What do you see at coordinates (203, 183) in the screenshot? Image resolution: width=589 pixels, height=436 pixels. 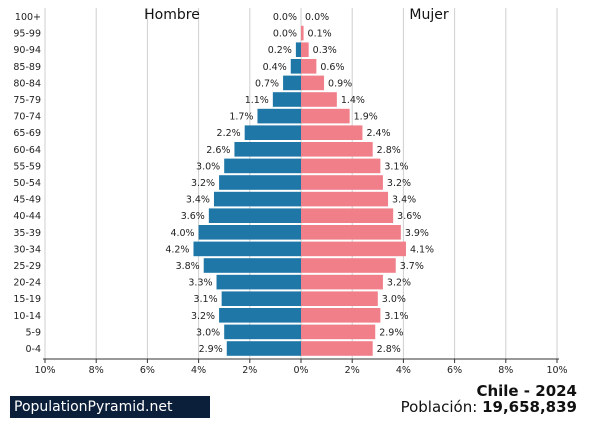 I see `label-hombre-50-54: 3.2%` at bounding box center [203, 183].